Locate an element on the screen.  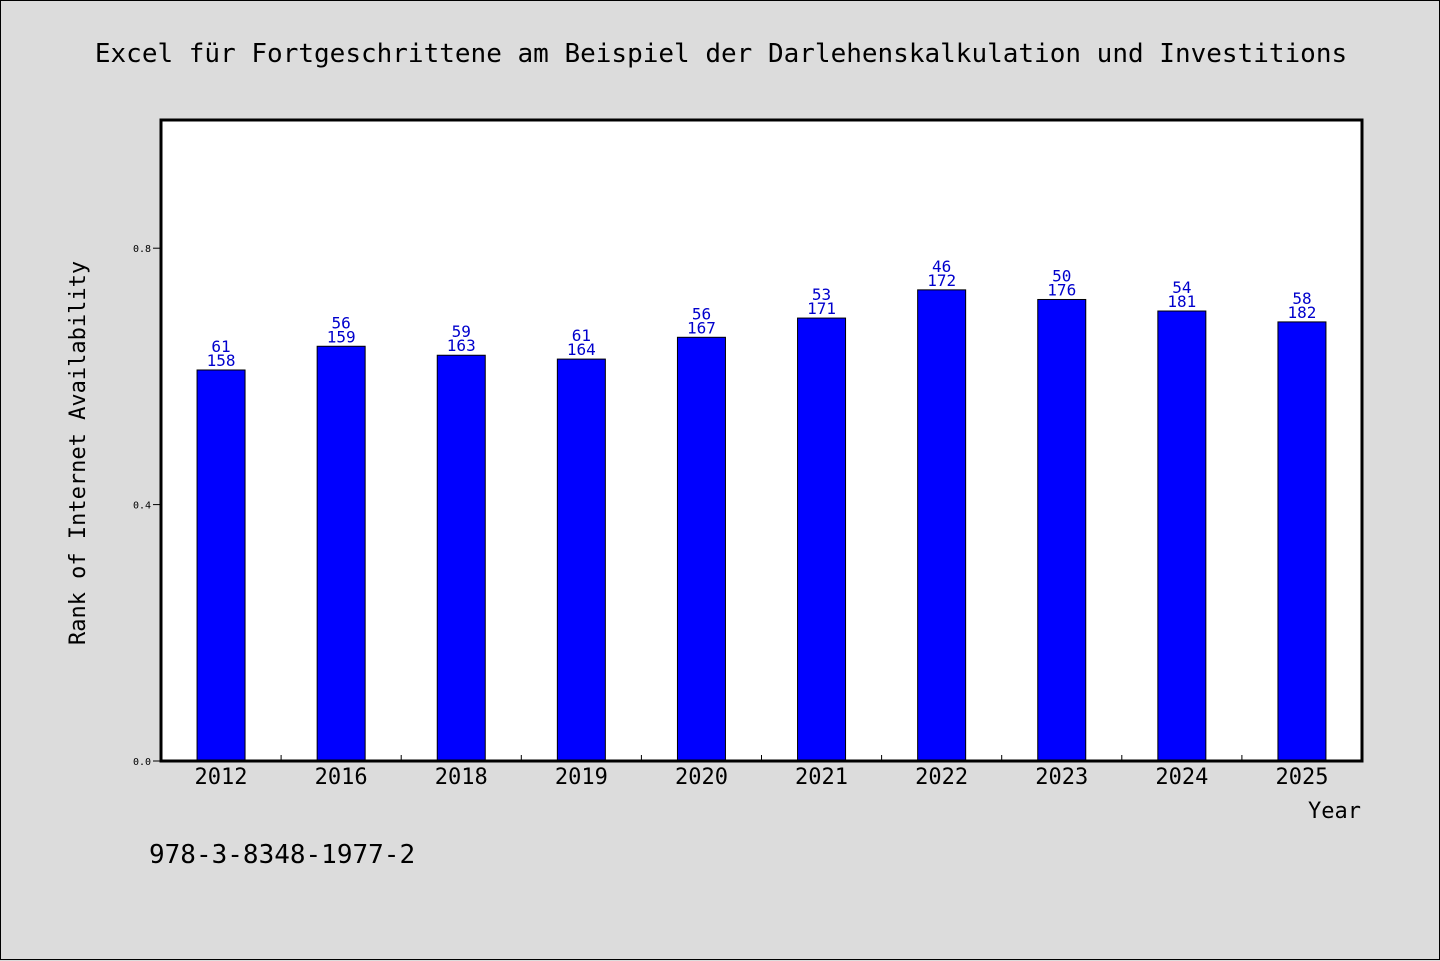
x-tick-label-2019: 2019 is located at coordinates (581, 777).